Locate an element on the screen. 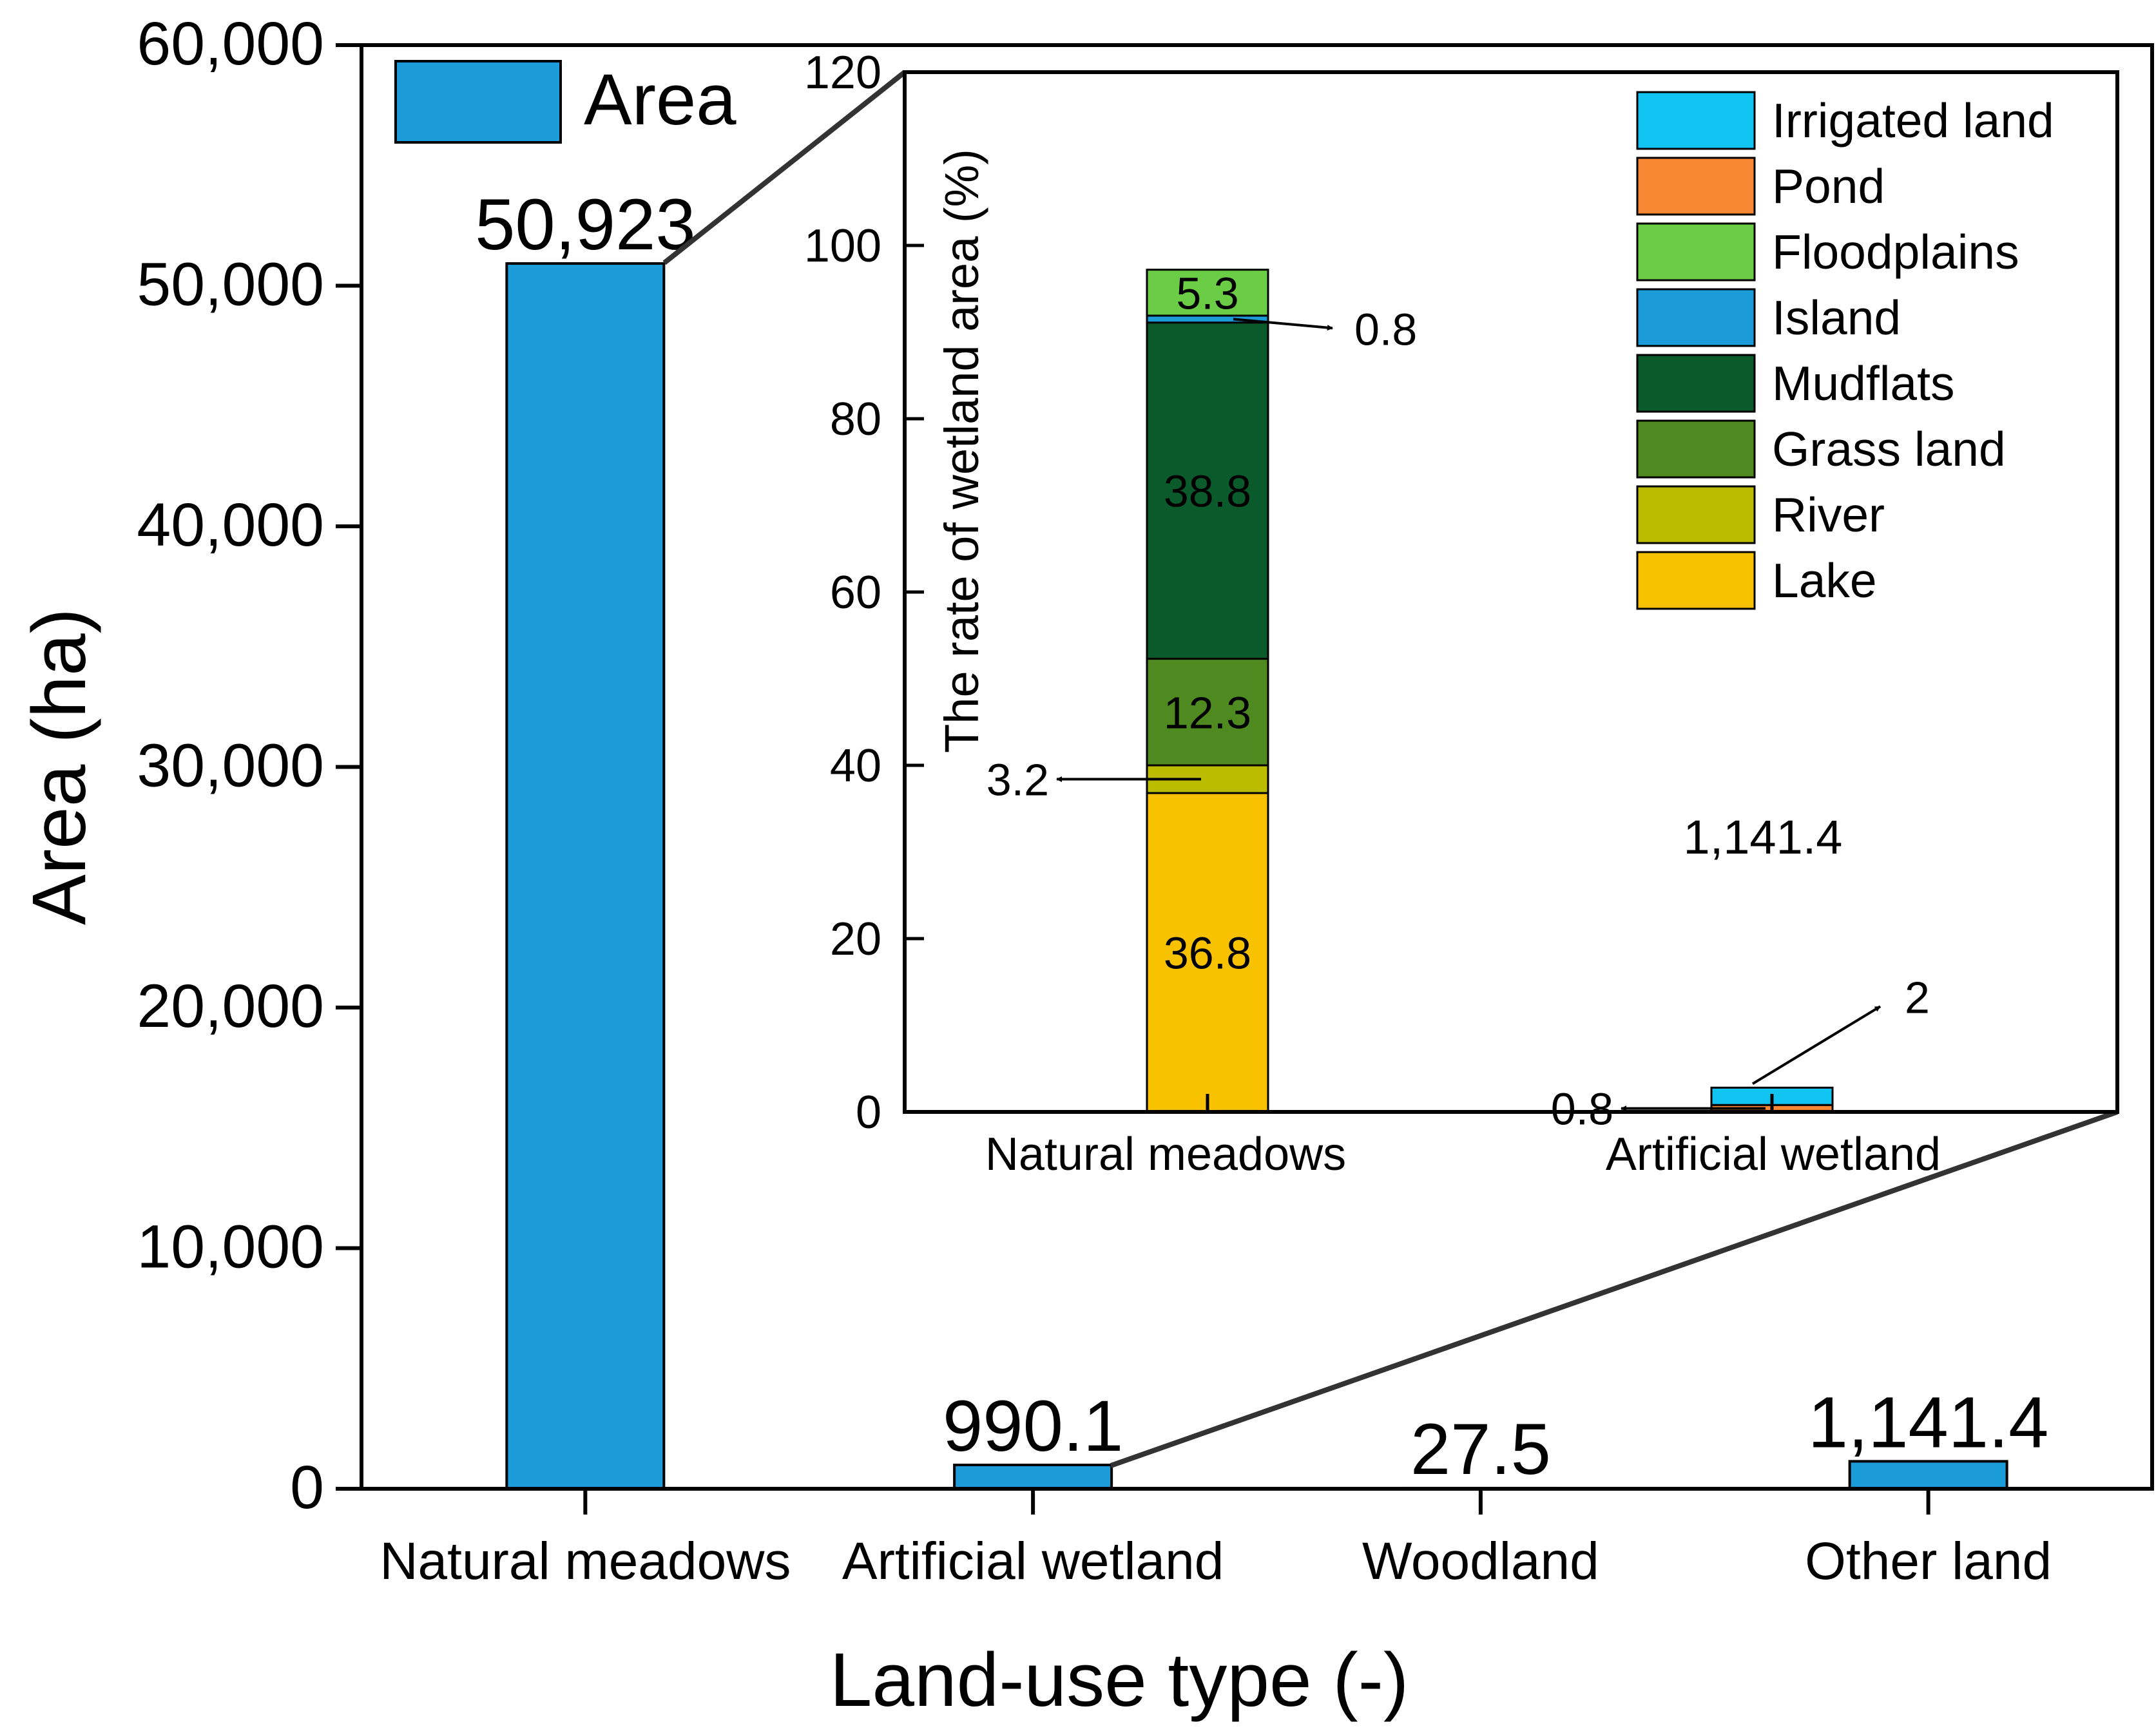 Image resolution: width=2156 pixels, height=1731 pixels. main-legend-label-area: Area is located at coordinates (660, 100).